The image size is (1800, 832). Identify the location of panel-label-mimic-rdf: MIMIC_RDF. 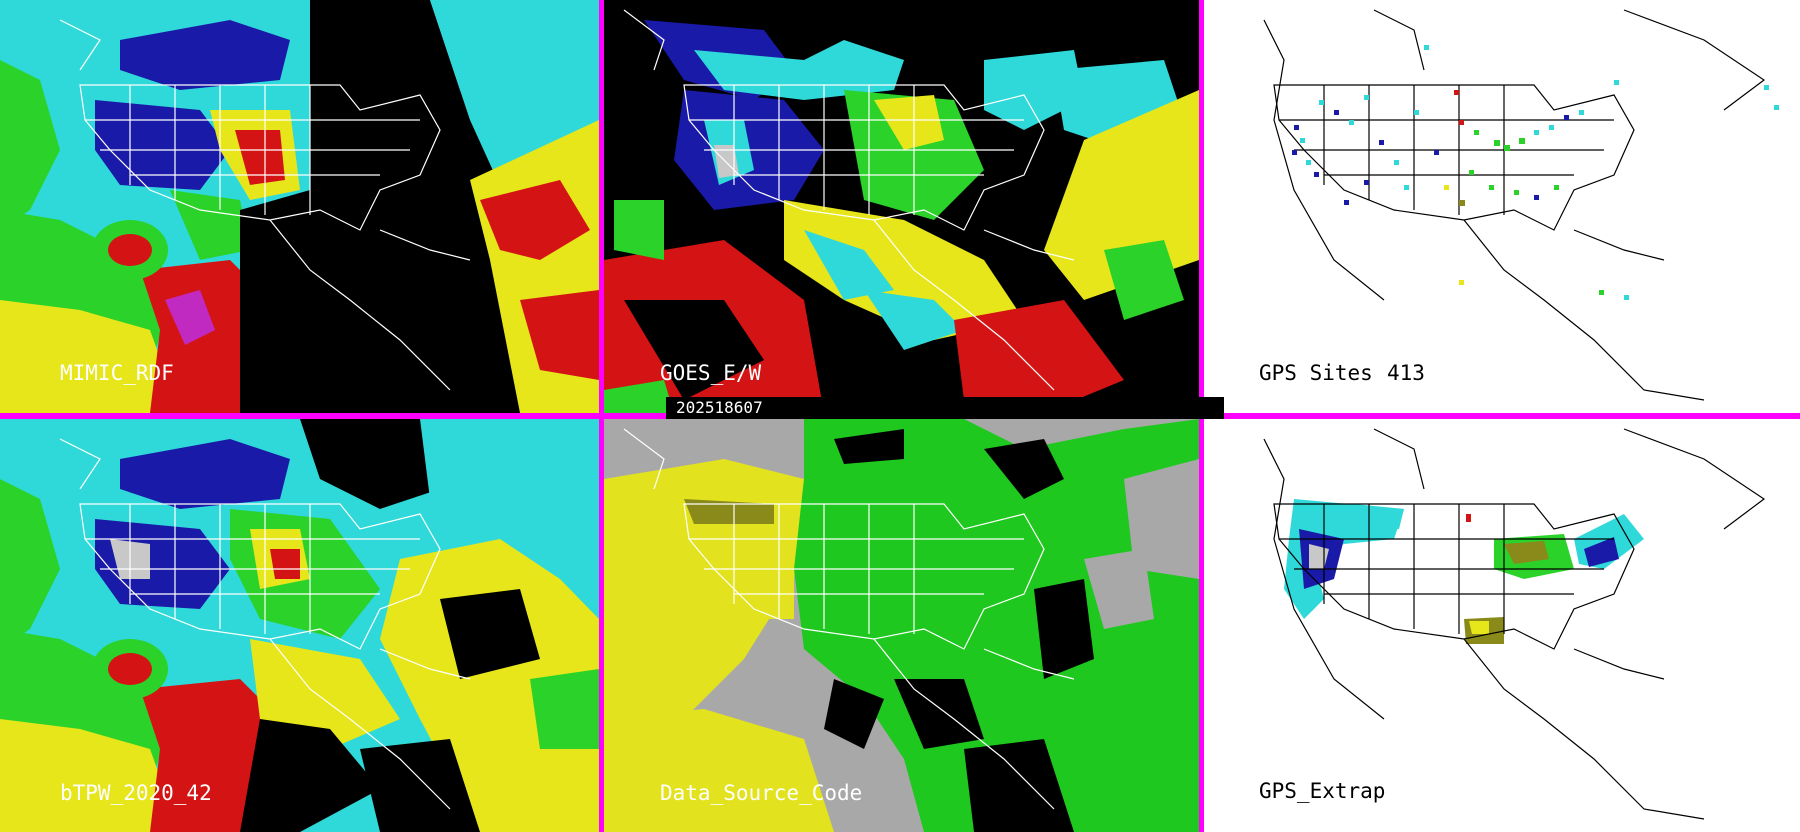
(117, 373).